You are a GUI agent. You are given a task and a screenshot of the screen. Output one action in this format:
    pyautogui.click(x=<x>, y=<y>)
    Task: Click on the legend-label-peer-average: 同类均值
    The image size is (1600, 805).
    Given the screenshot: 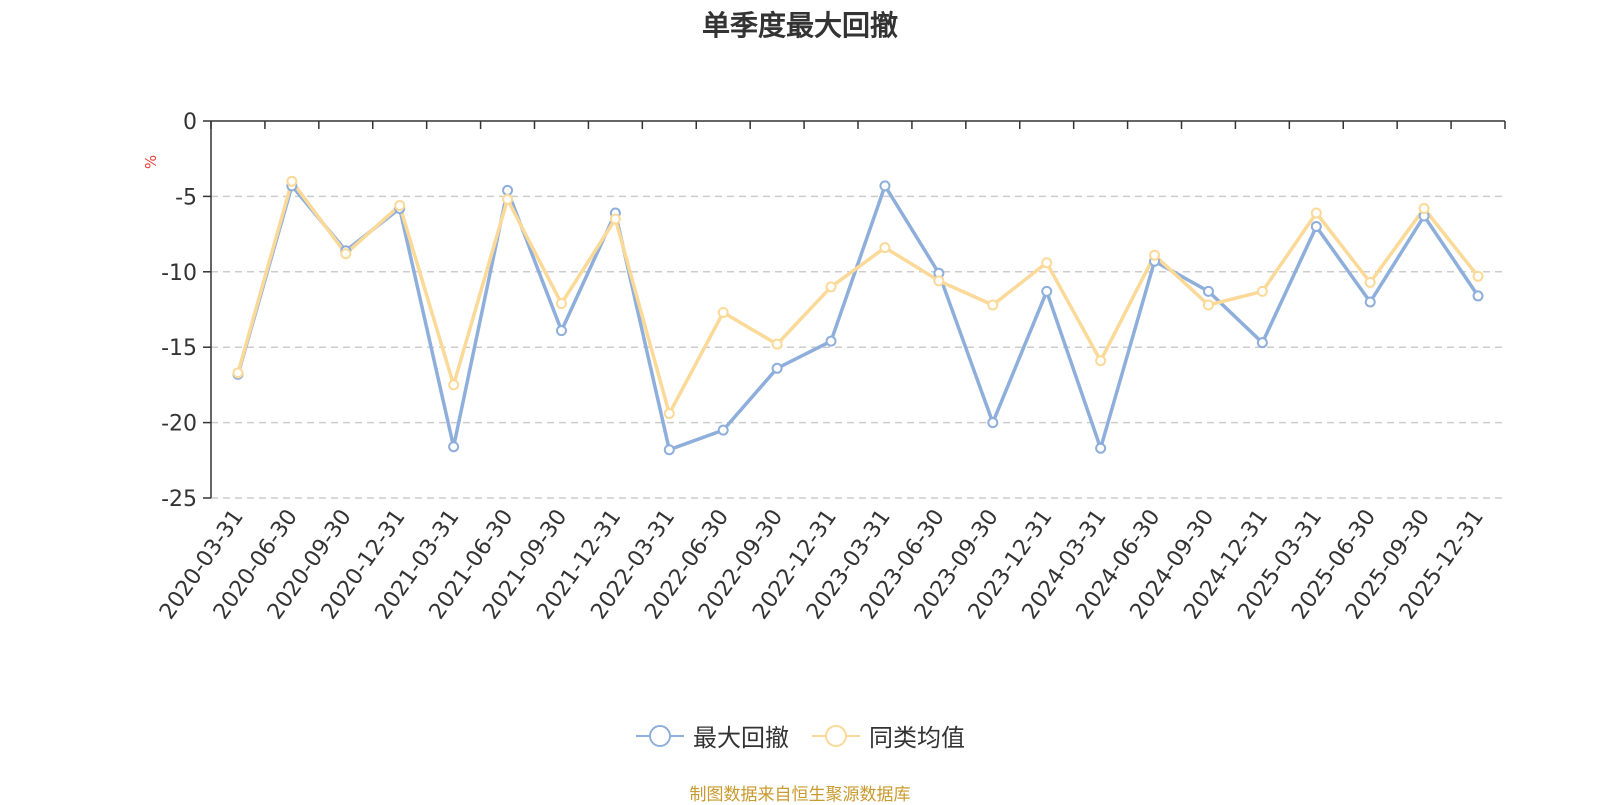 What is the action you would take?
    pyautogui.click(x=917, y=738)
    